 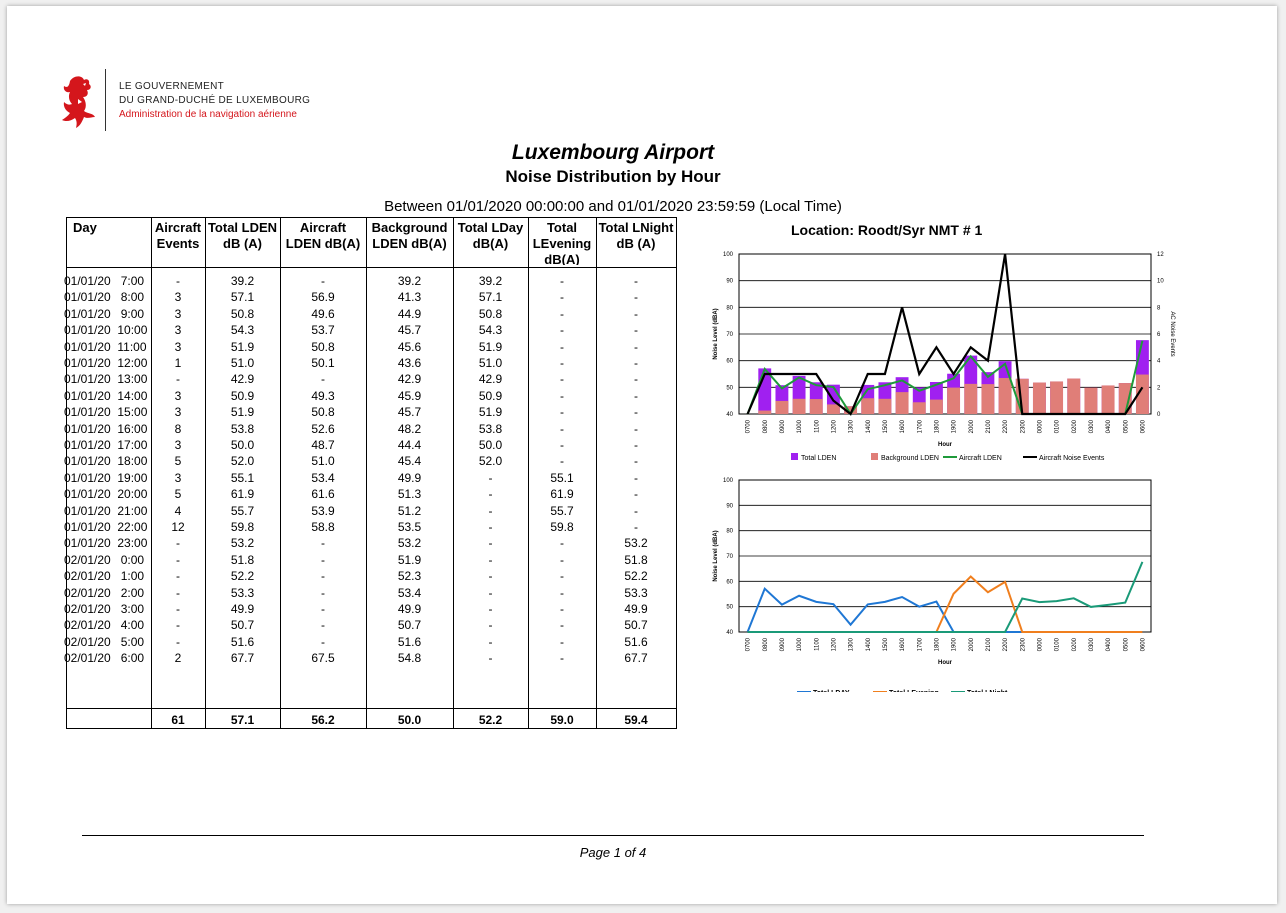 What do you see at coordinates (636, 235) in the screenshot?
I see `hdr-total-lnight: Total LNight dB (A)` at bounding box center [636, 235].